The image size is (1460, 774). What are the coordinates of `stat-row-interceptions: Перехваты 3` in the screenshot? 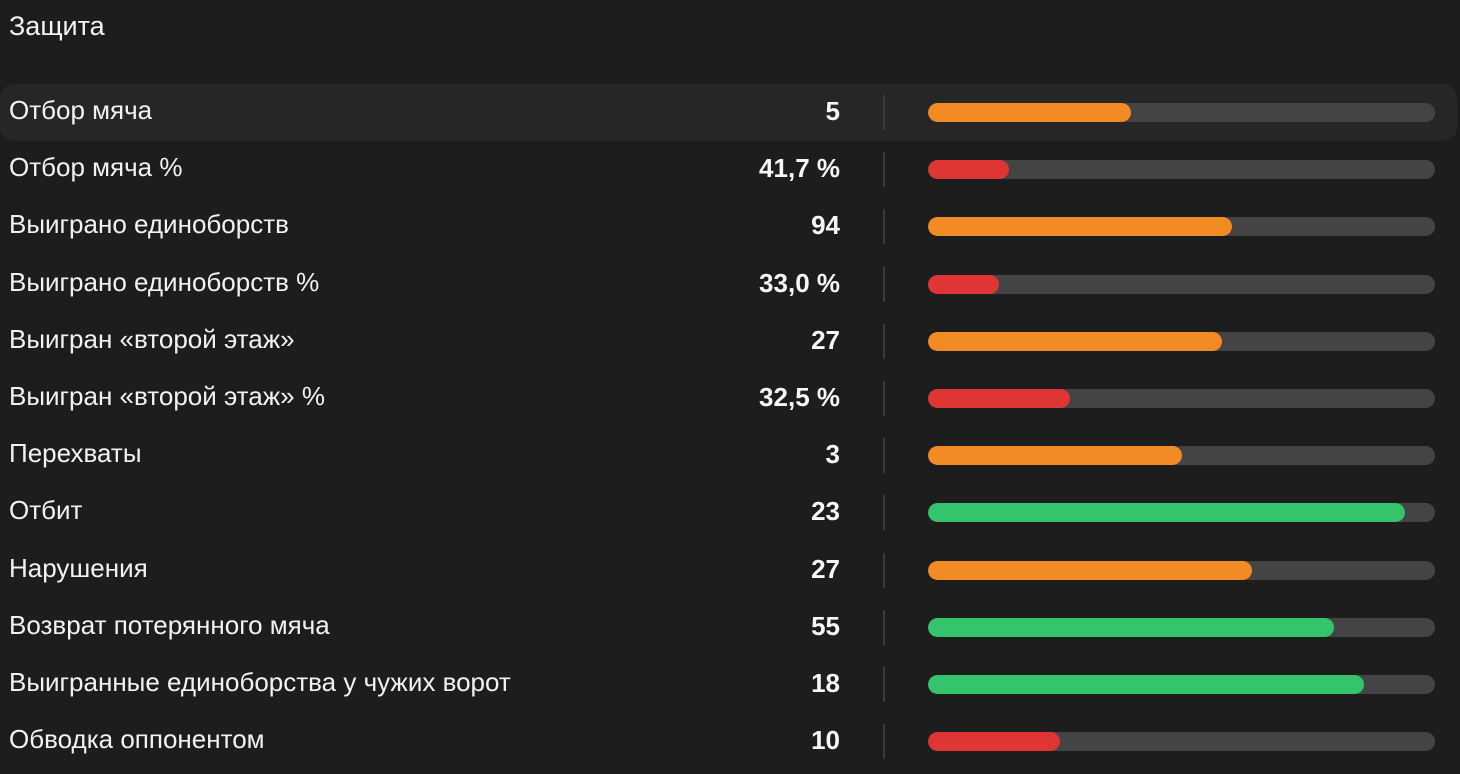 It's located at (728, 455).